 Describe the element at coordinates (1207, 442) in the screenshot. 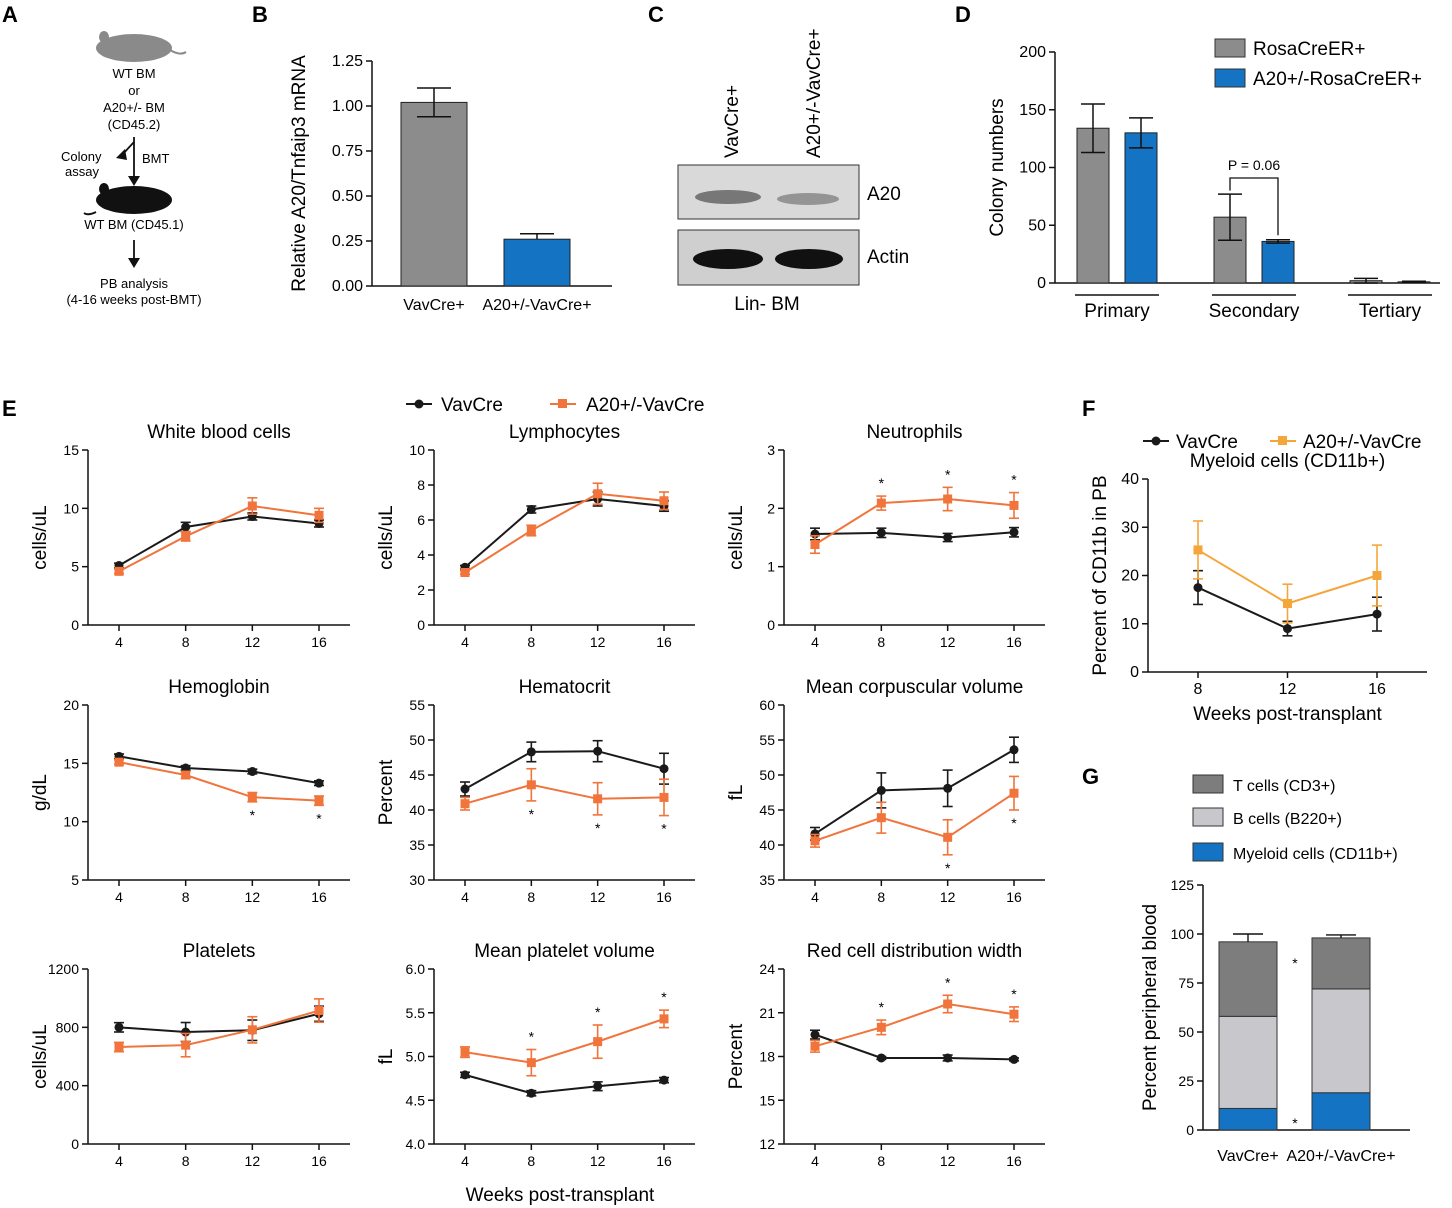

I see `legend-f-vav-label: VavCre` at that location.